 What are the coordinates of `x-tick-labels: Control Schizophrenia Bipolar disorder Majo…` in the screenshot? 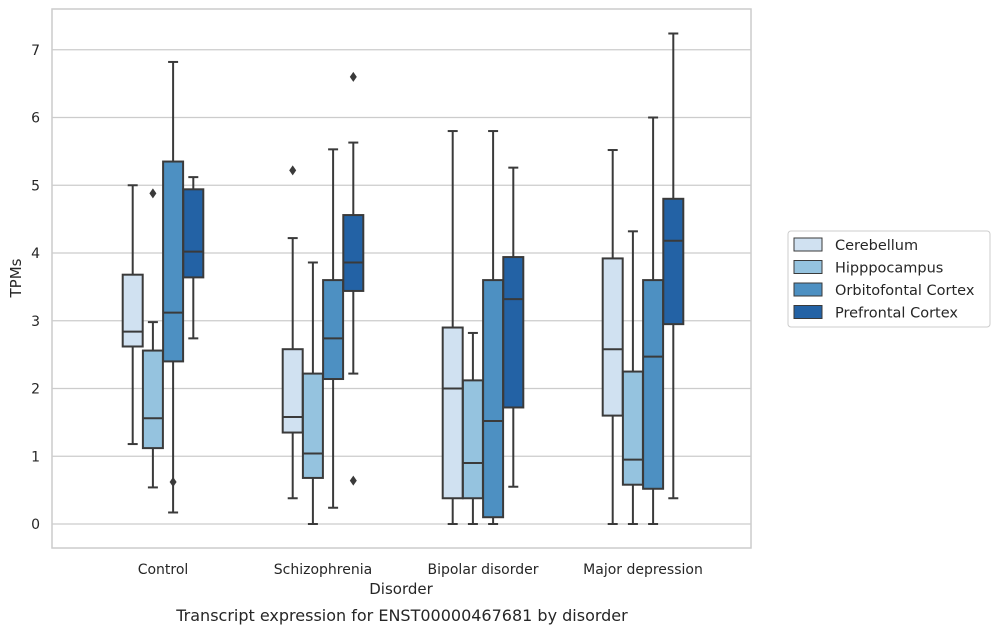 It's located at (420, 570).